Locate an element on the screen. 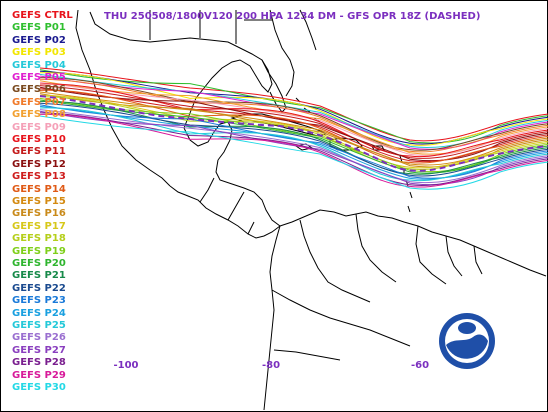  legend-item: GEFS P24 is located at coordinates (39, 313).